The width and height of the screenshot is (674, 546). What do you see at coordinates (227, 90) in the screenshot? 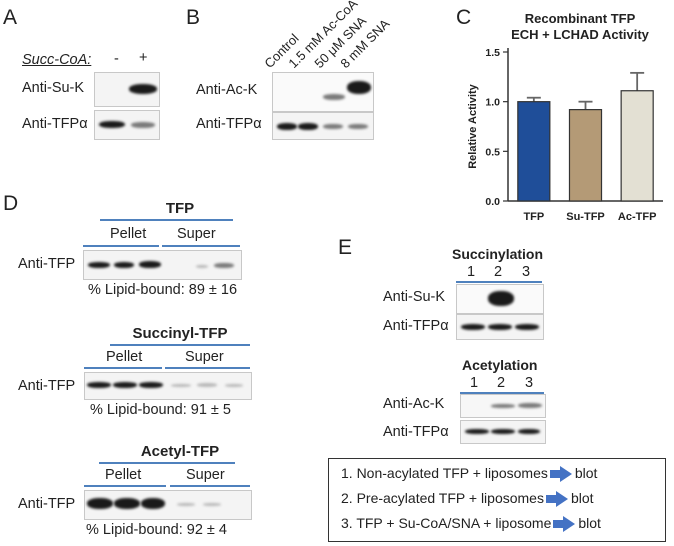
I see `anti-ac-k-label: Anti-Ac-K` at bounding box center [227, 90].